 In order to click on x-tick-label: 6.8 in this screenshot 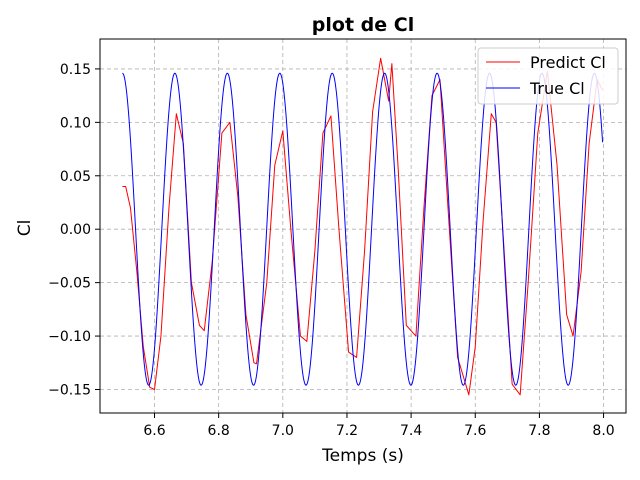, I will do `click(219, 431)`.